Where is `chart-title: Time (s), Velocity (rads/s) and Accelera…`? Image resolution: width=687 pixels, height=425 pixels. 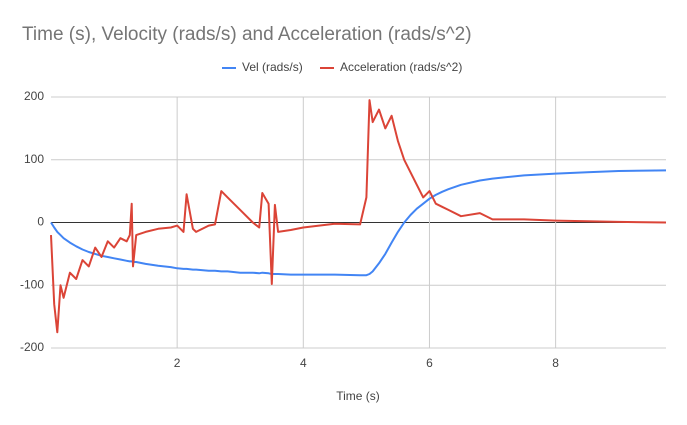
chart-title: Time (s), Velocity (rads/s) and Accelera… is located at coordinates (247, 34).